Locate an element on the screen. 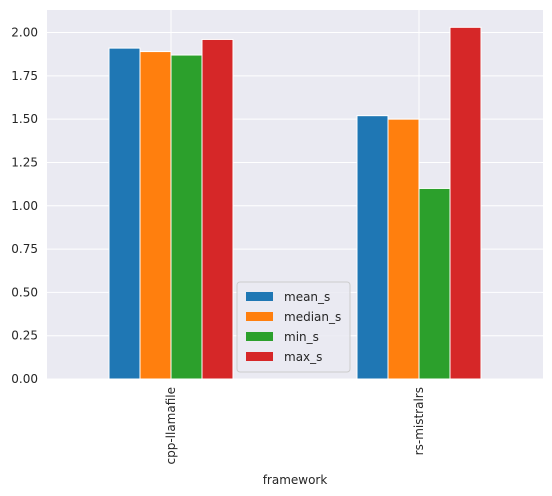 The image size is (552, 496). bar-median_s-rs-mistralrs is located at coordinates (403, 249).